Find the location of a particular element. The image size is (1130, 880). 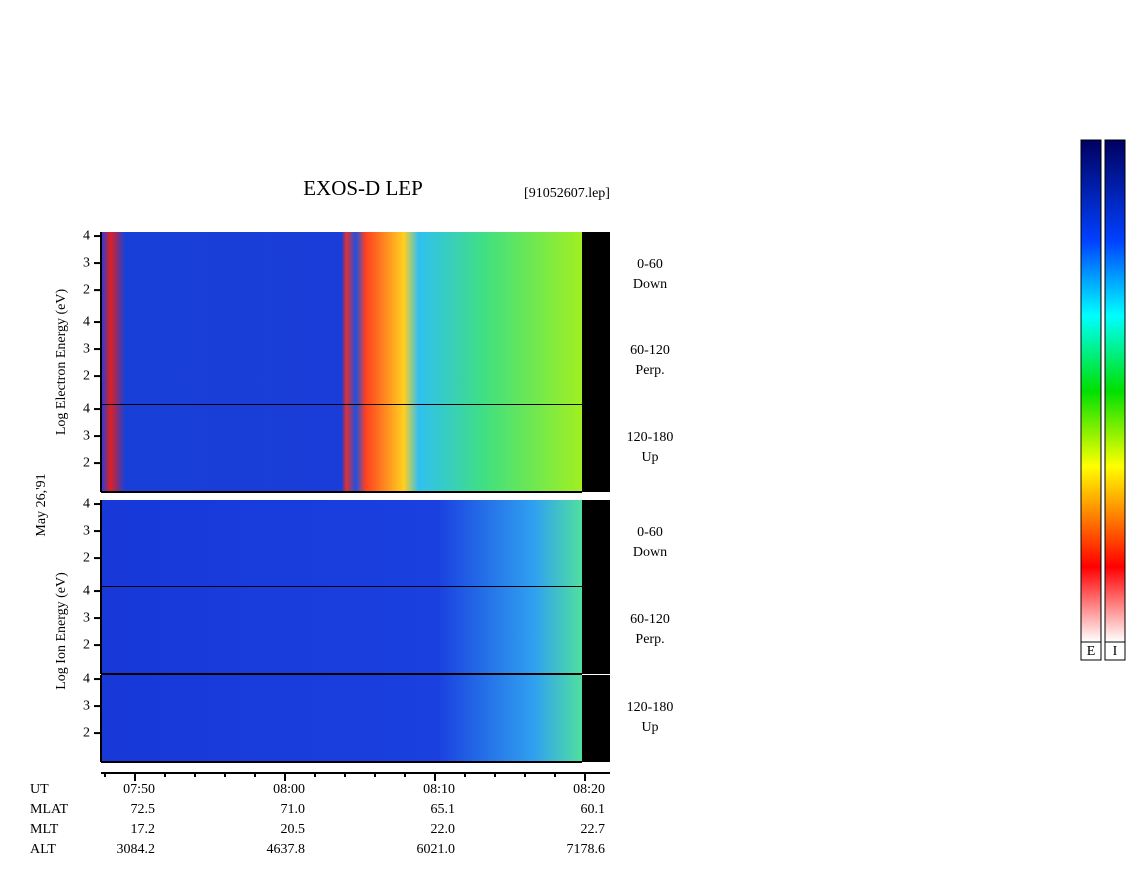

row-value: 20.5 is located at coordinates (293, 829).